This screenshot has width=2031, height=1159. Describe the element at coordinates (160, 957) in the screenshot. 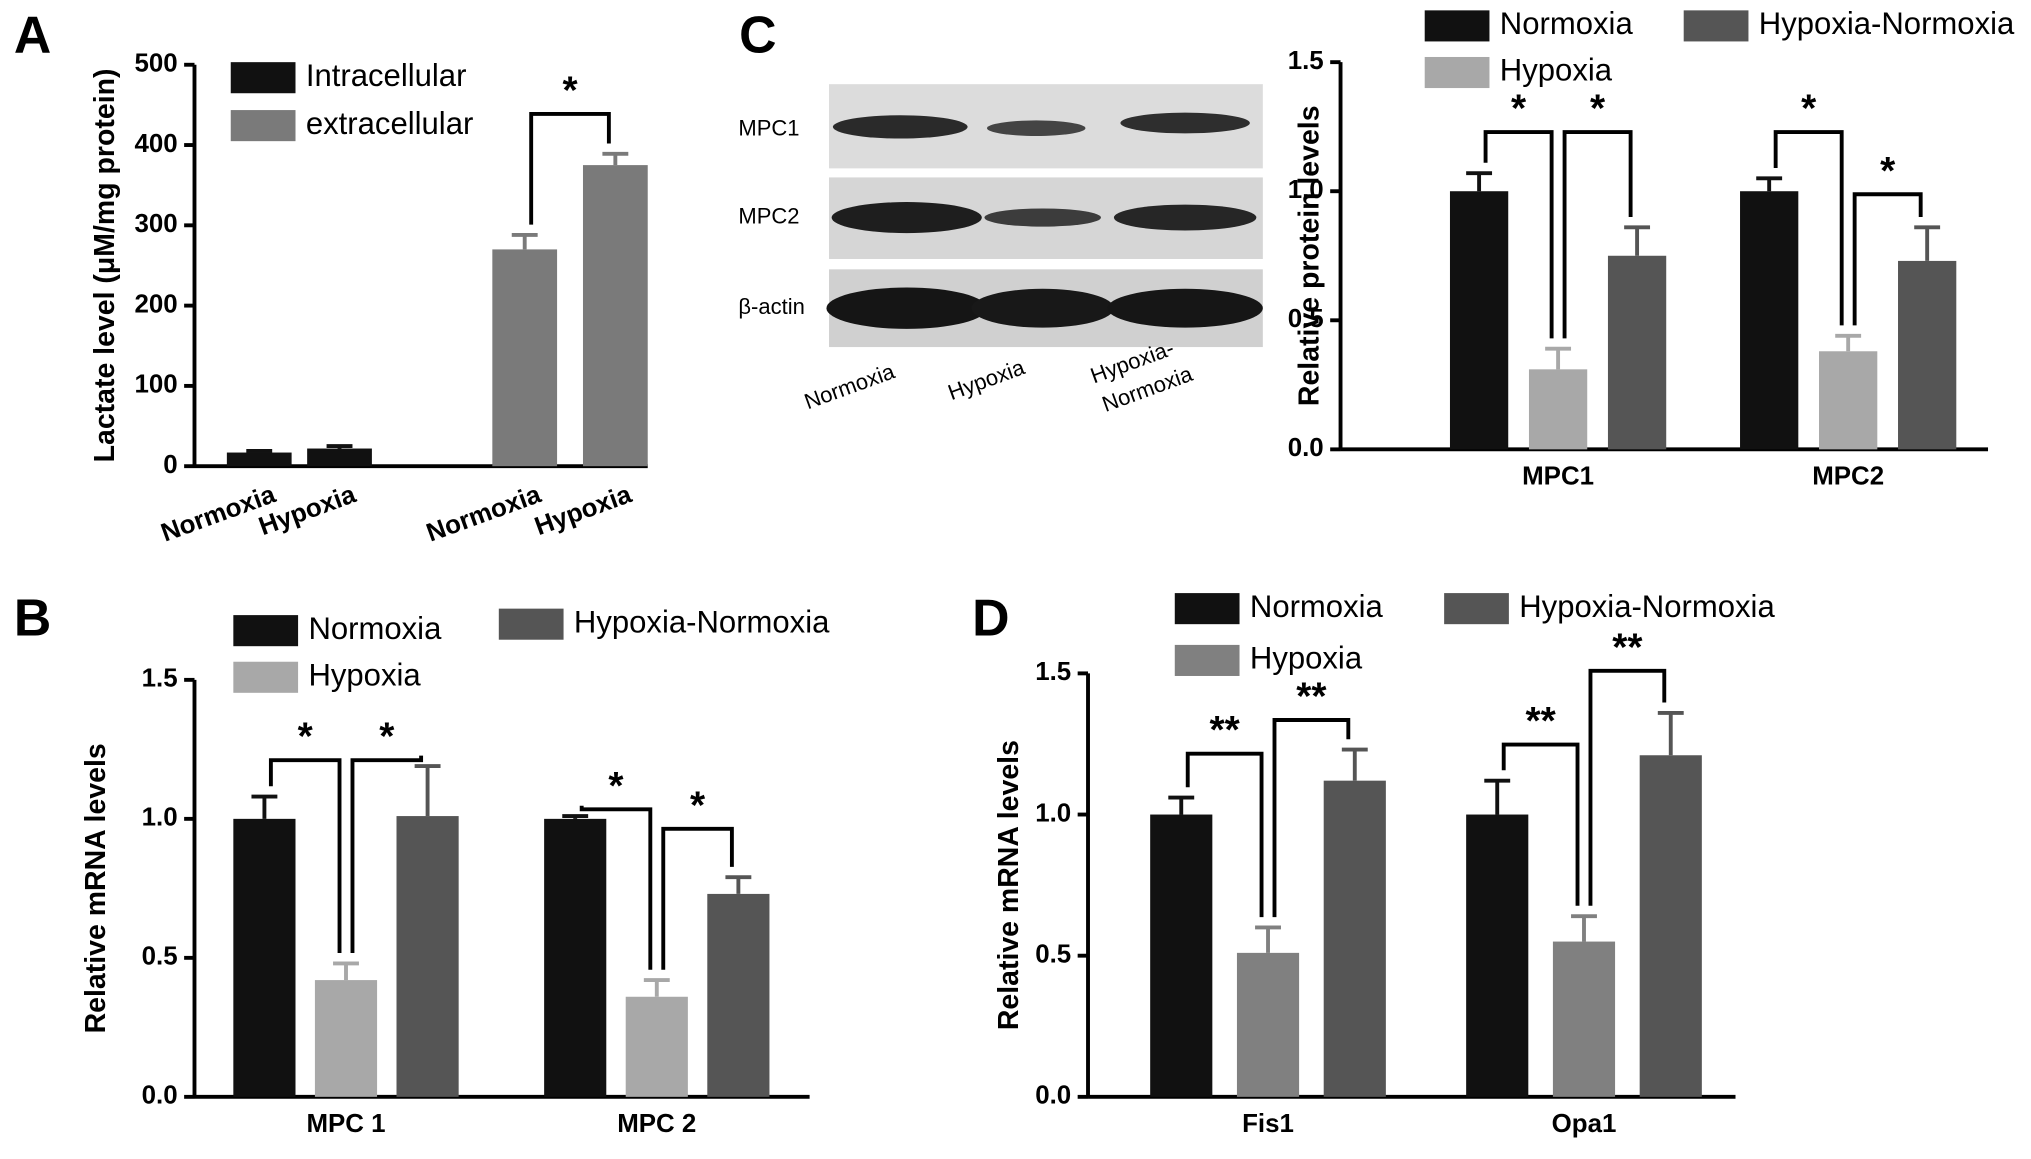

I see `y-tick-label: 0.5` at that location.